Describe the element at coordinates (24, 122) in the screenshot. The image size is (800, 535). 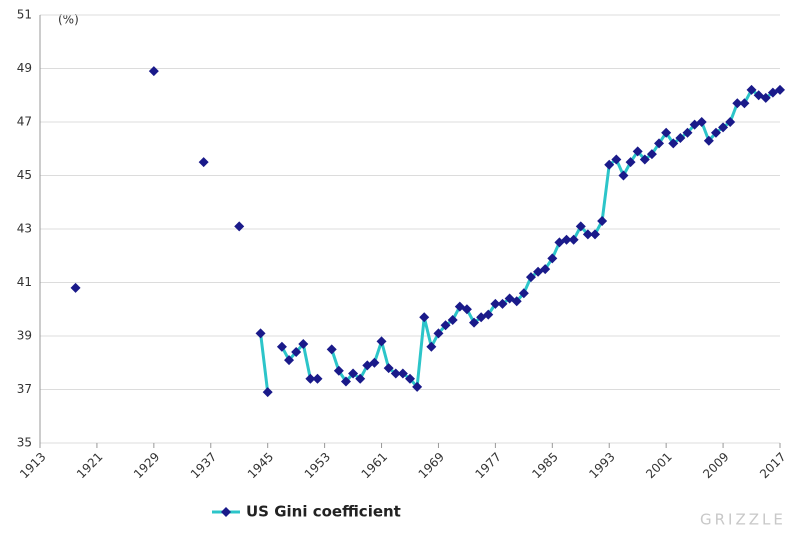
I see `y-tick-label: 47` at that location.